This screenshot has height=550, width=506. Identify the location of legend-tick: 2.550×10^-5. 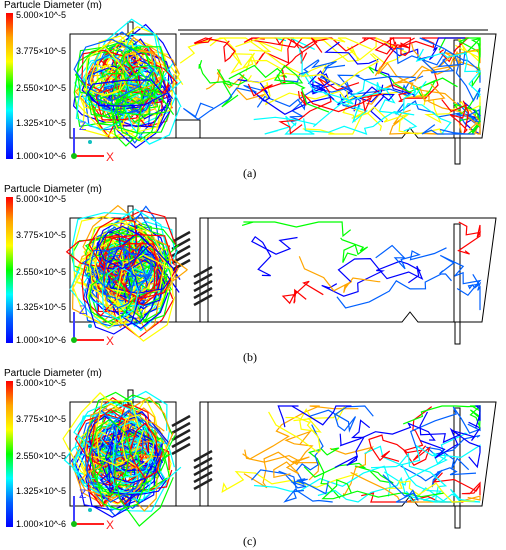
(41, 272).